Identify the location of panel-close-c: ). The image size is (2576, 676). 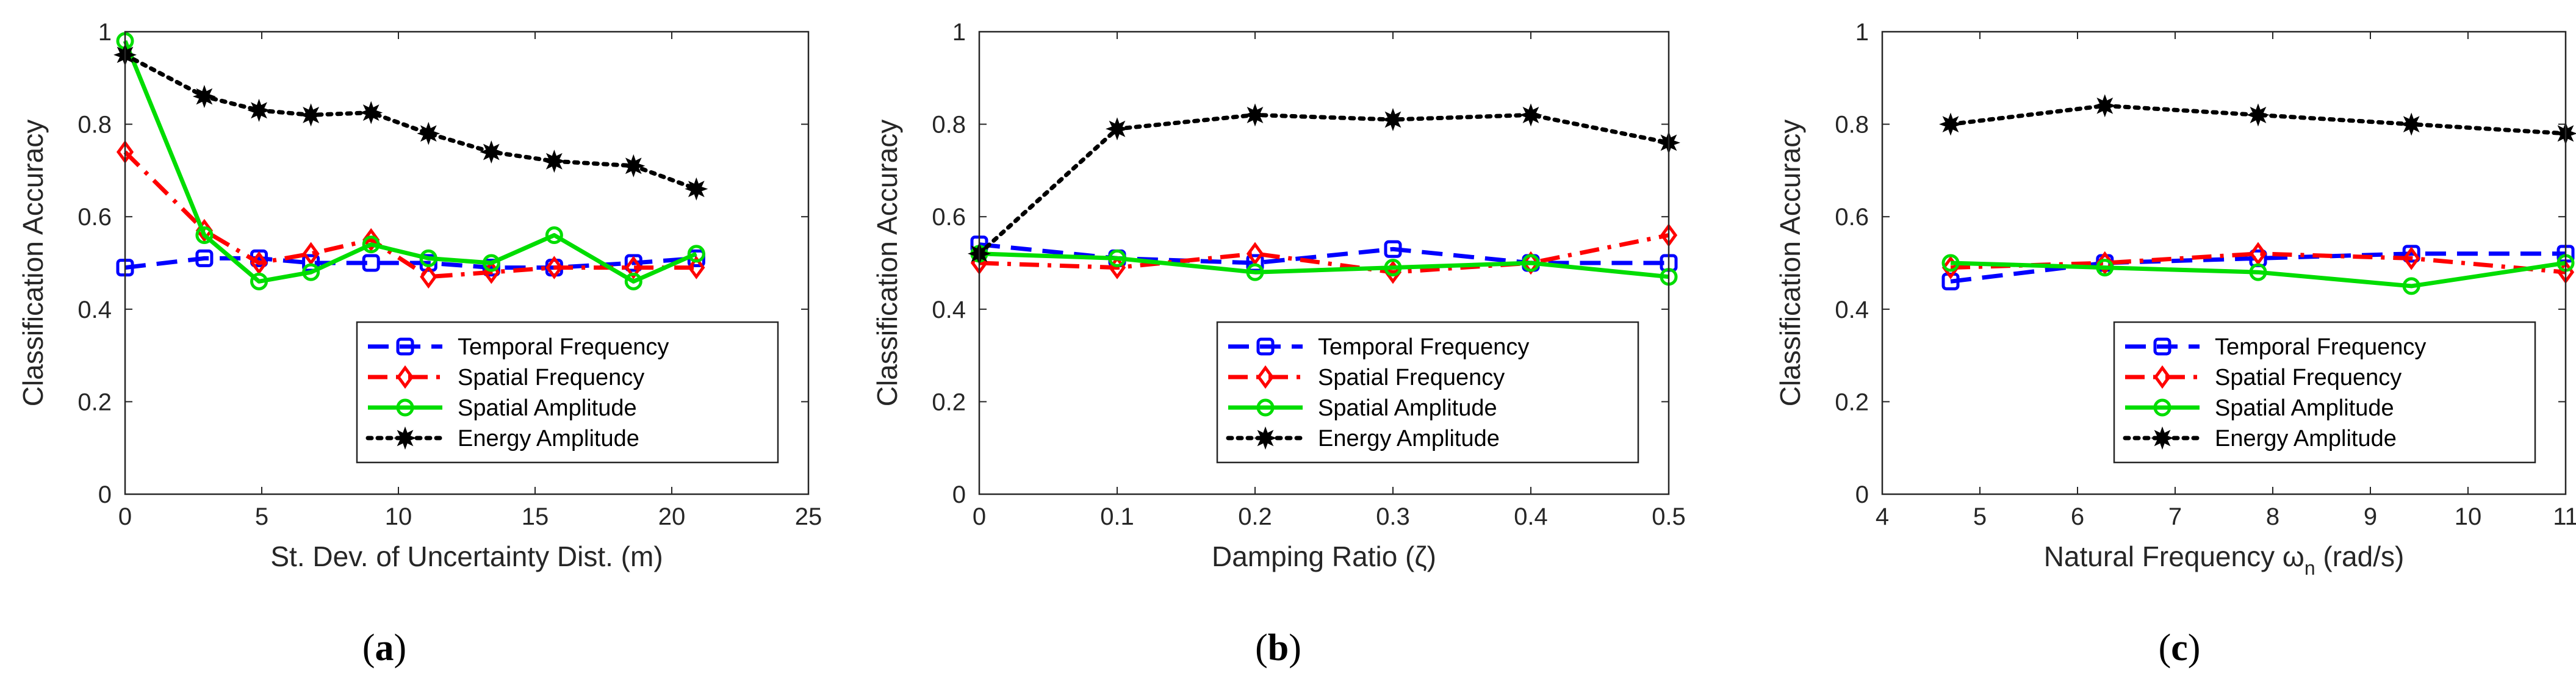
(2194, 648).